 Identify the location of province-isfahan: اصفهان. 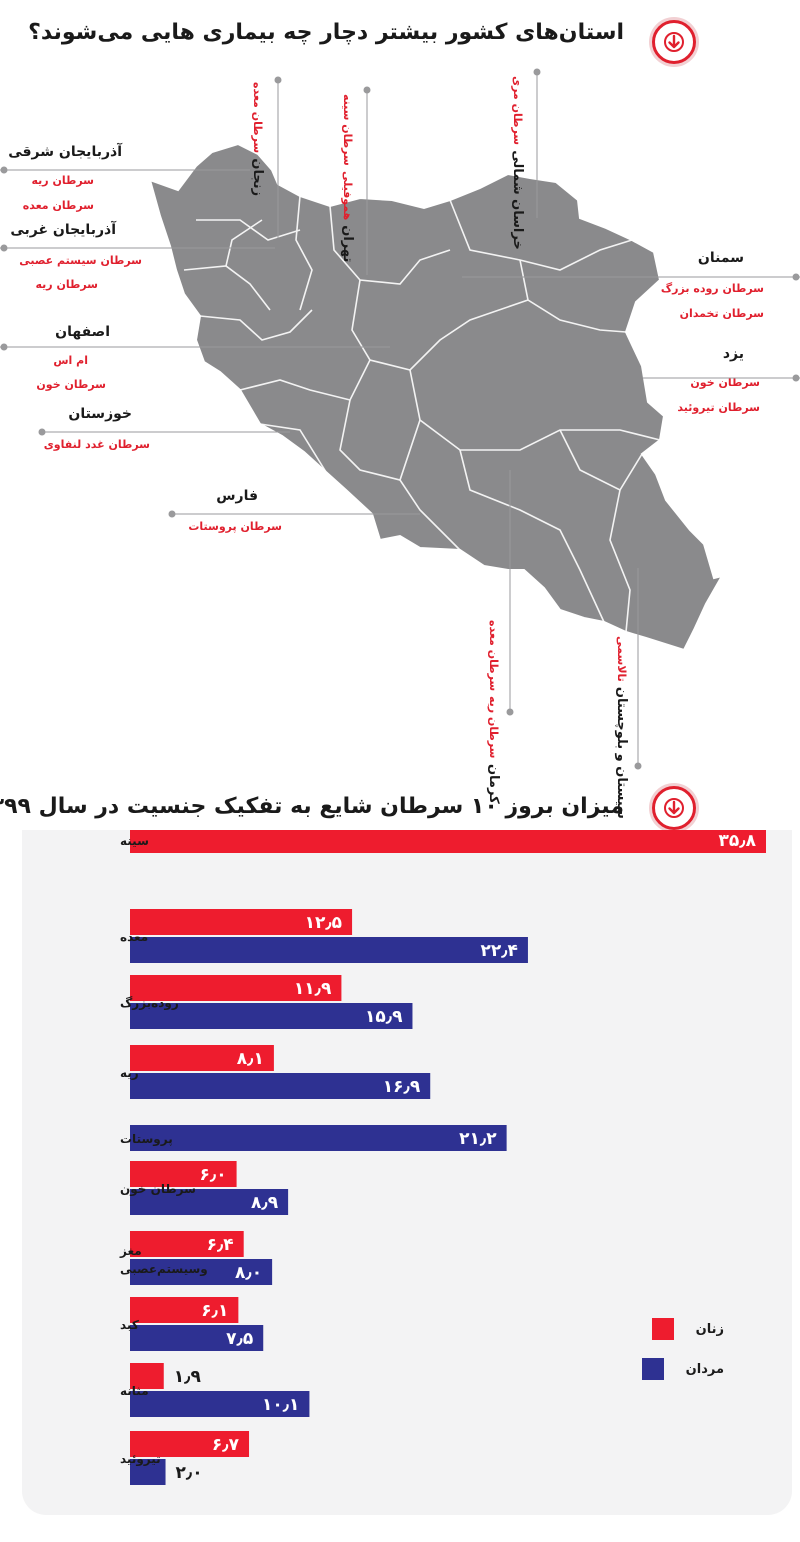
(82, 332).